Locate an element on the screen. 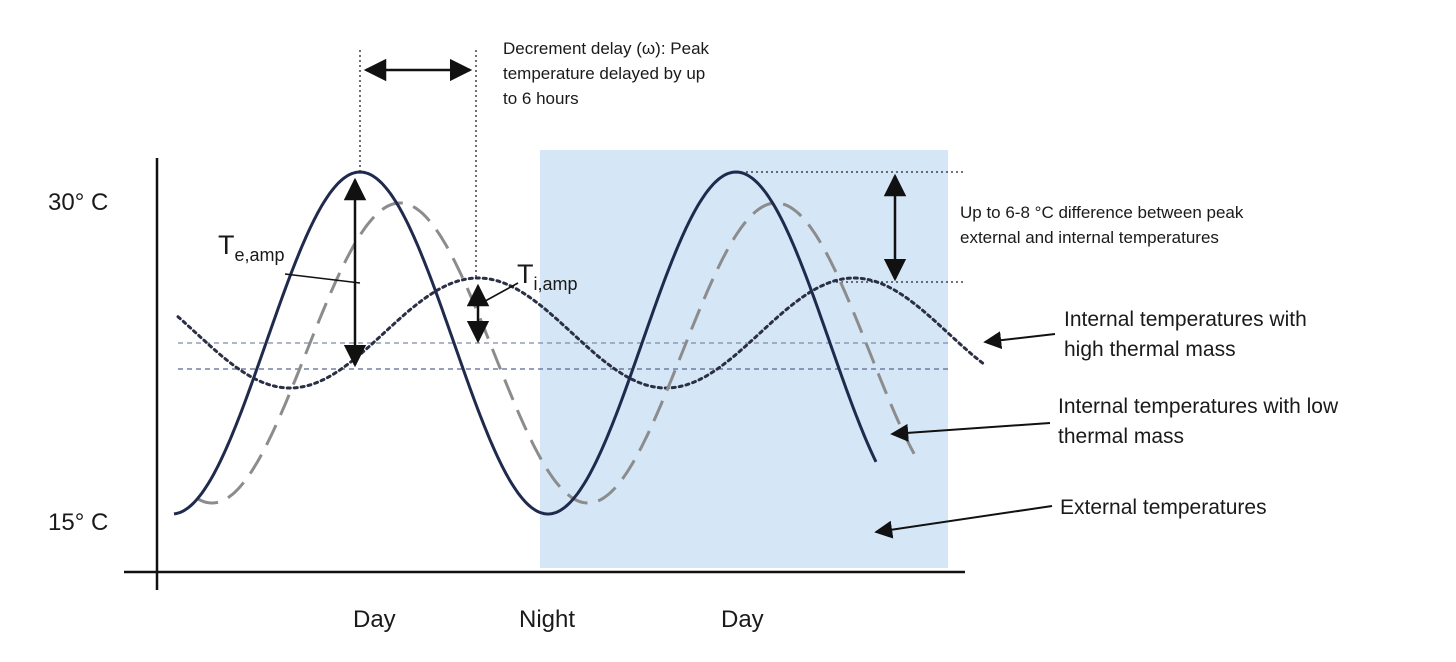  x-label-day-2: Day is located at coordinates (742, 619).